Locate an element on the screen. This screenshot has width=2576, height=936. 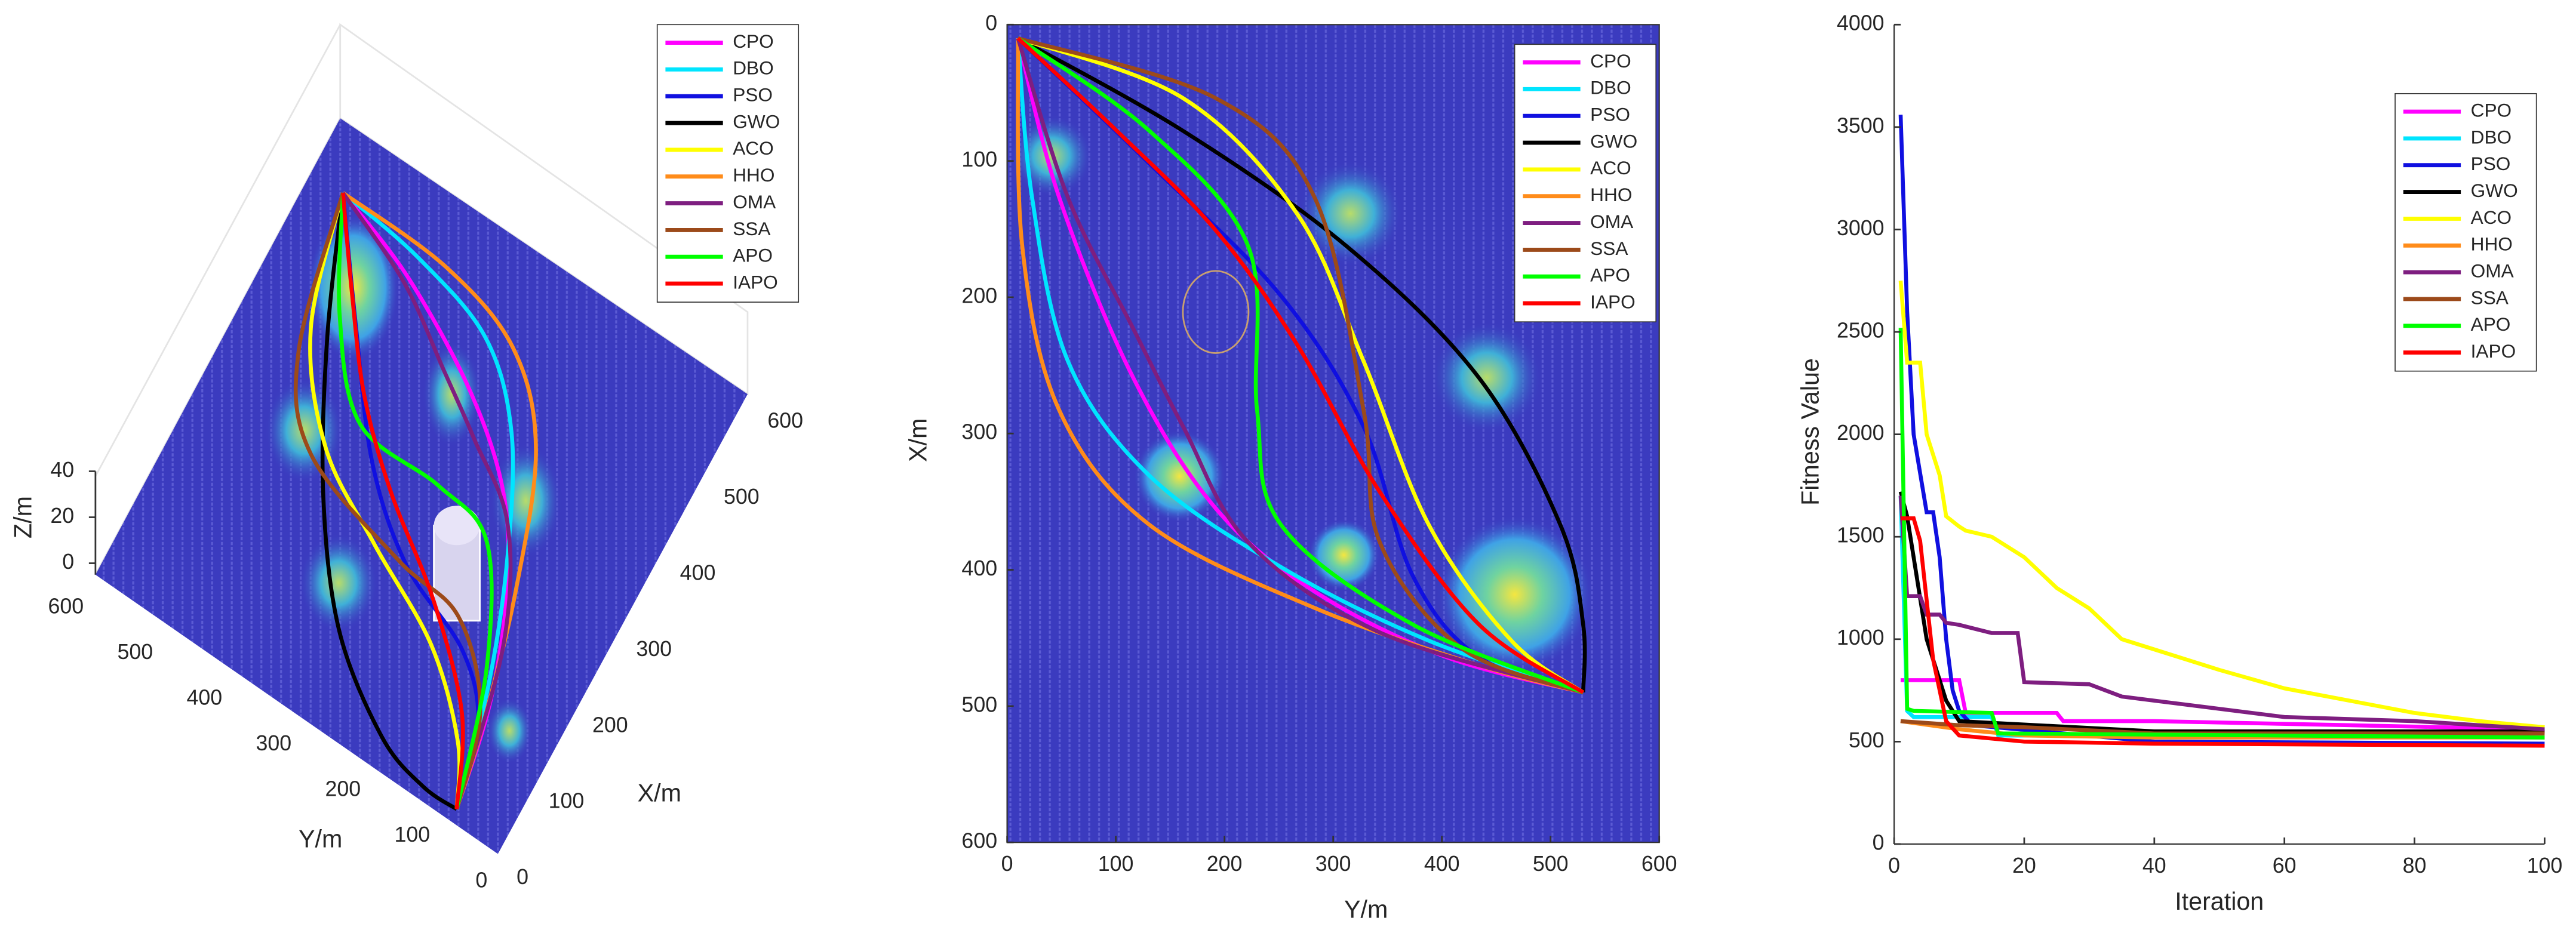
y-tick-label: 100 is located at coordinates (412, 835).